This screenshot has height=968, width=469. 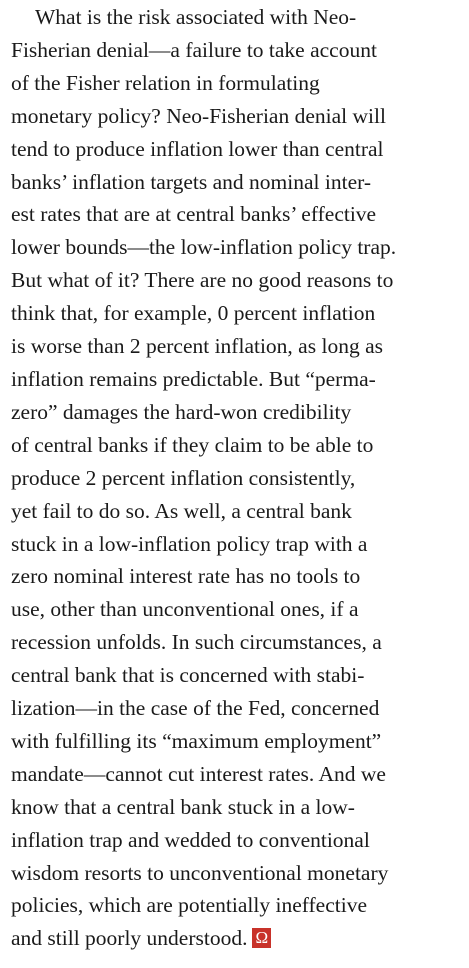 I want to click on text-line: know that a central bank stuck in a low-, so click(x=236, y=807).